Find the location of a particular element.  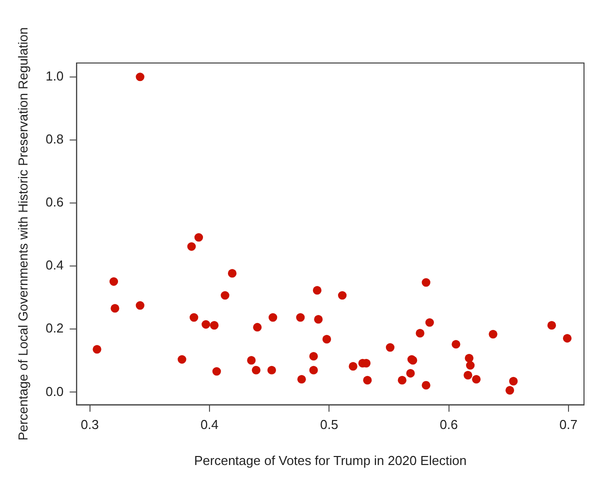

y-tick-label: 0.8 is located at coordinates (55, 139).